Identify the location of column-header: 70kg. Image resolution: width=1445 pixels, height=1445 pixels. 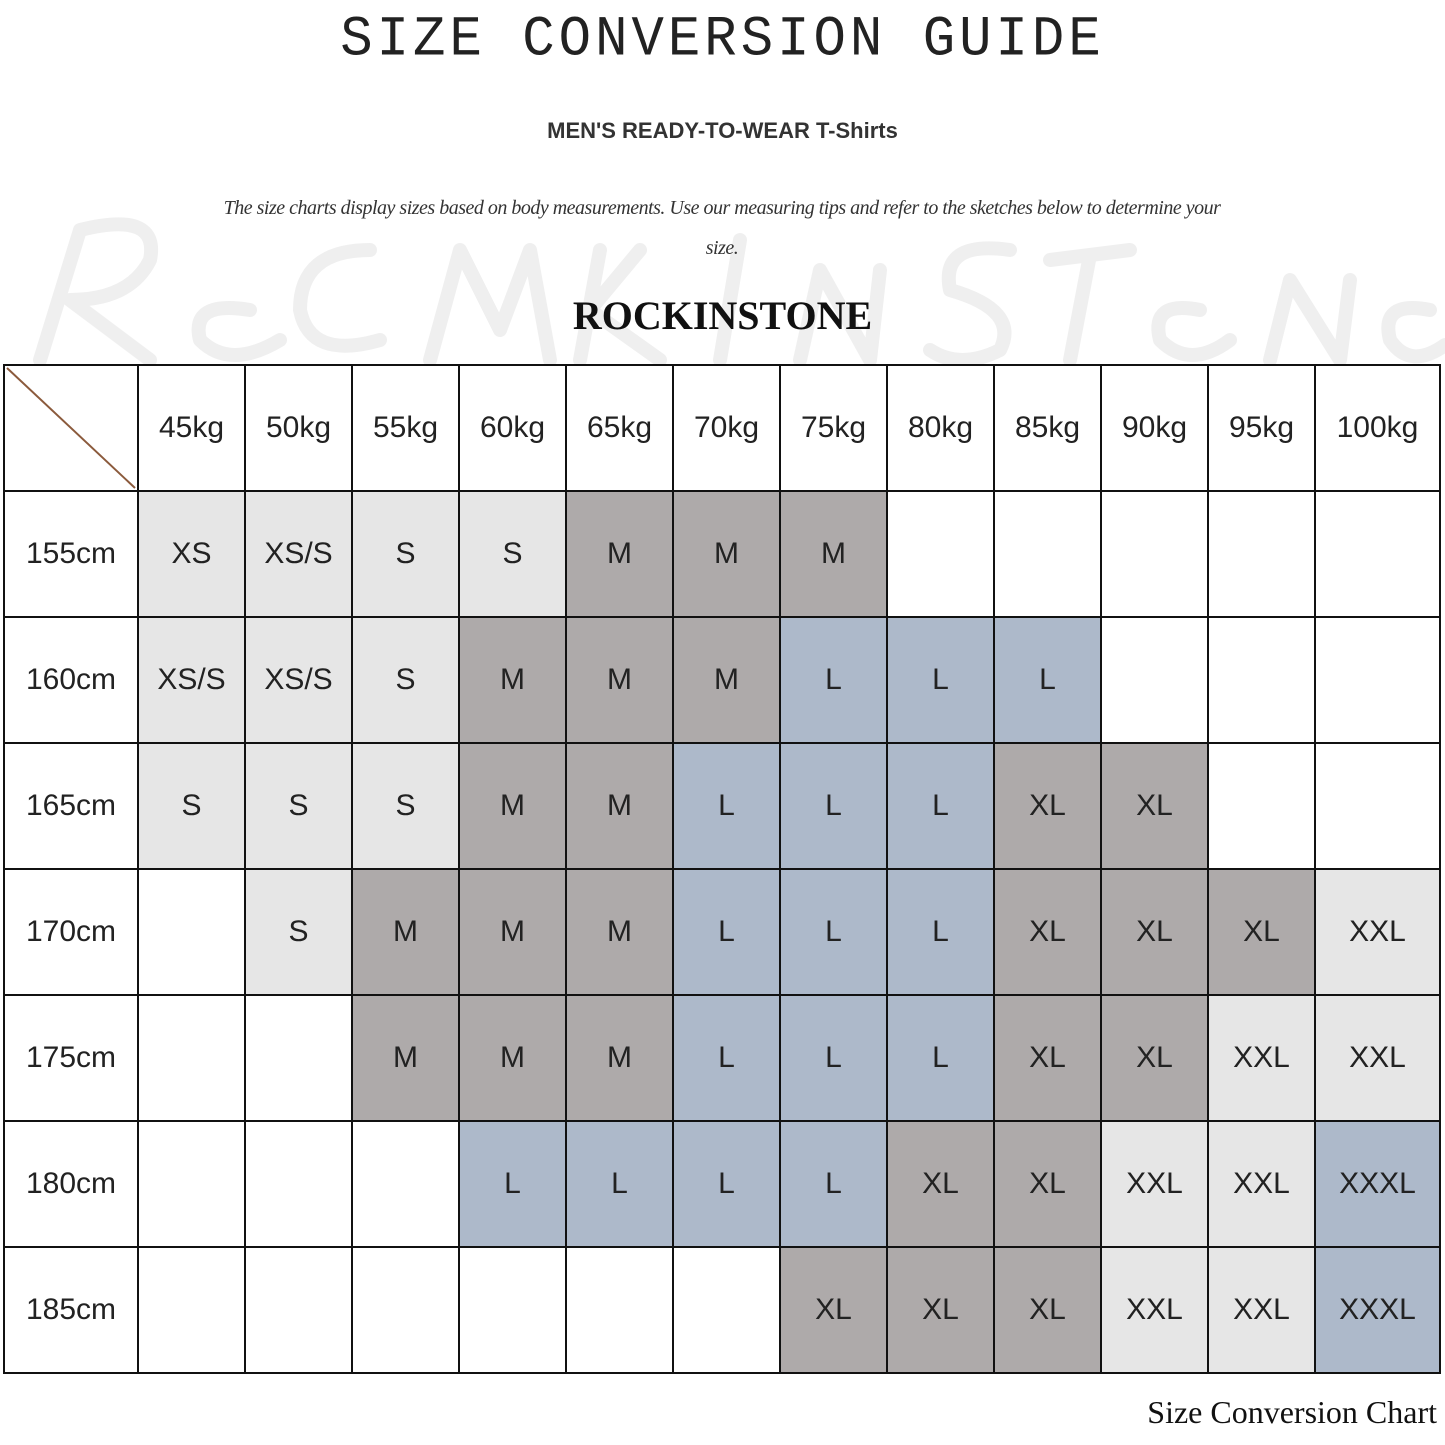
(726, 428).